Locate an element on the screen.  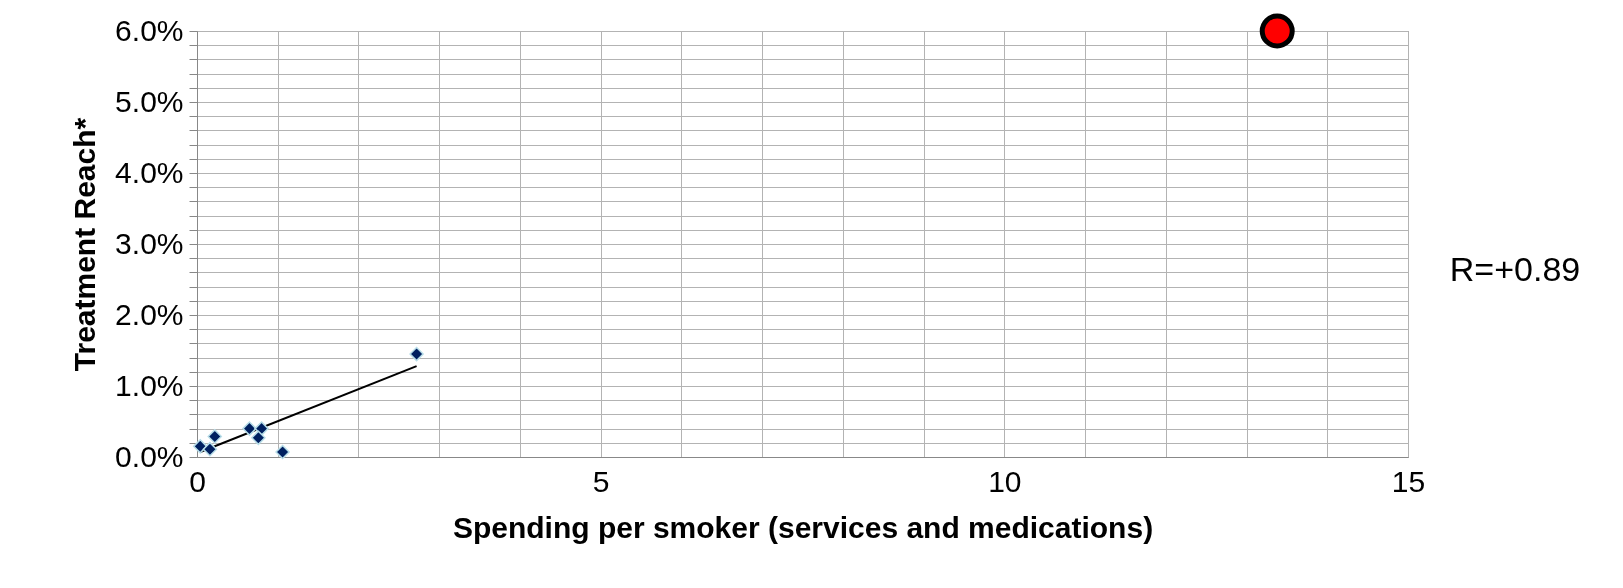
x-tick-label: 5 is located at coordinates (601, 481).